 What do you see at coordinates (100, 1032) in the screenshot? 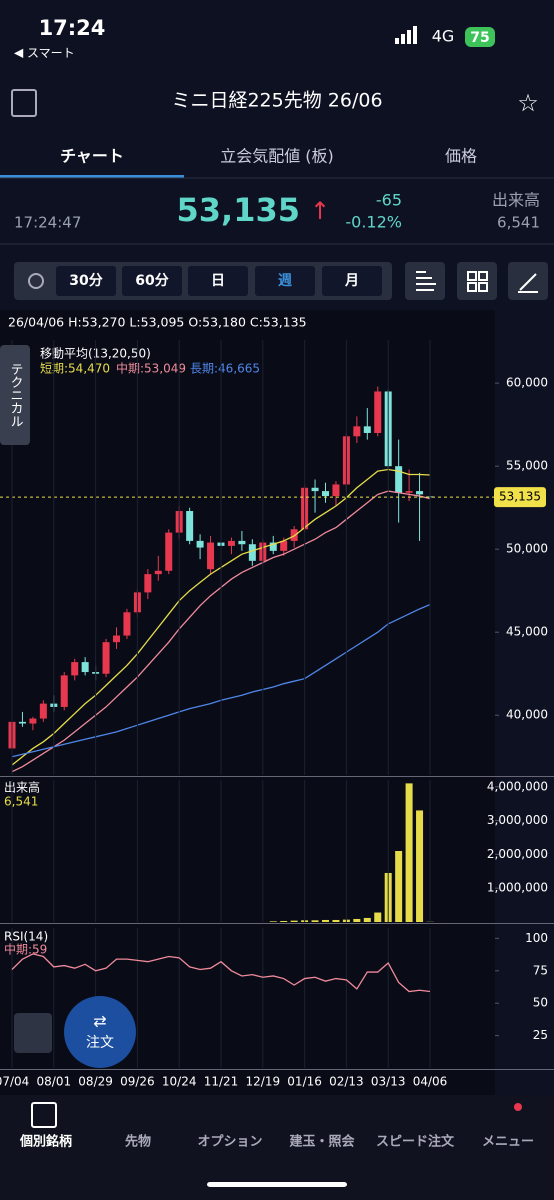
I see `order-button` at bounding box center [100, 1032].